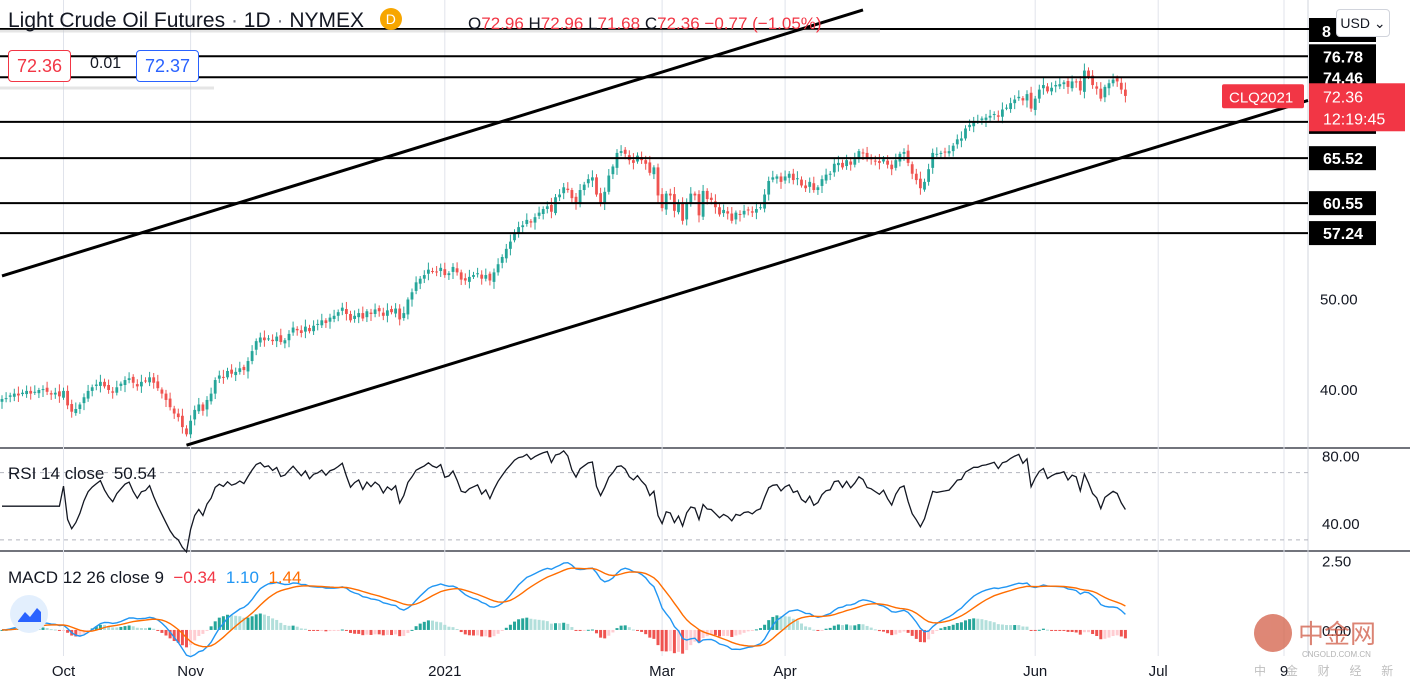 This screenshot has height=687, width=1410. What do you see at coordinates (40, 66) in the screenshot?
I see `sell-price-button: 72.36` at bounding box center [40, 66].